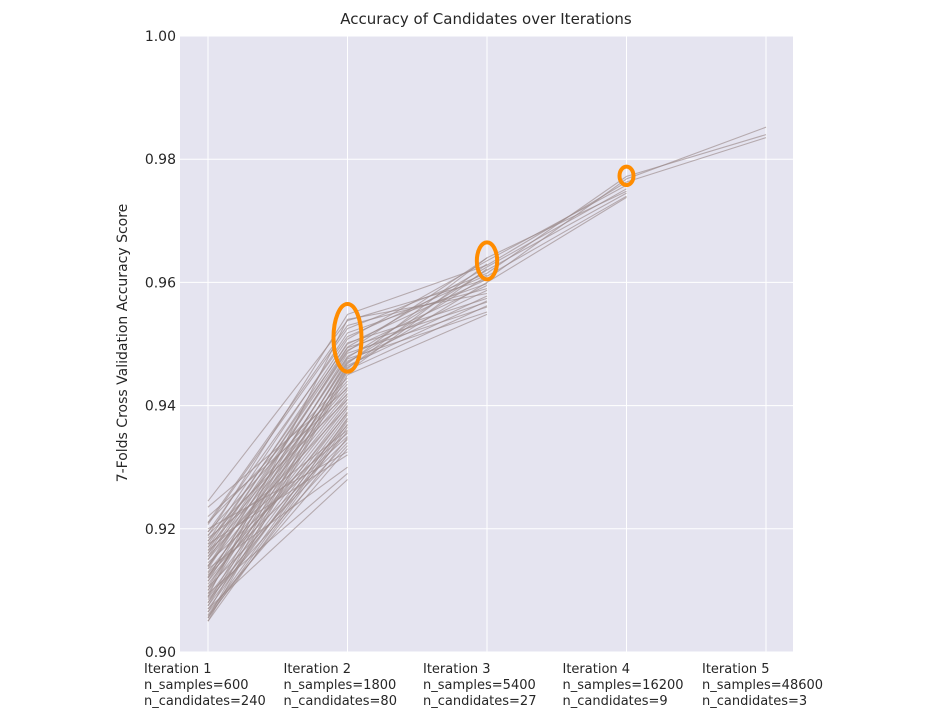  I want to click on x-tick-samples: n_samples=5400, so click(479, 685).